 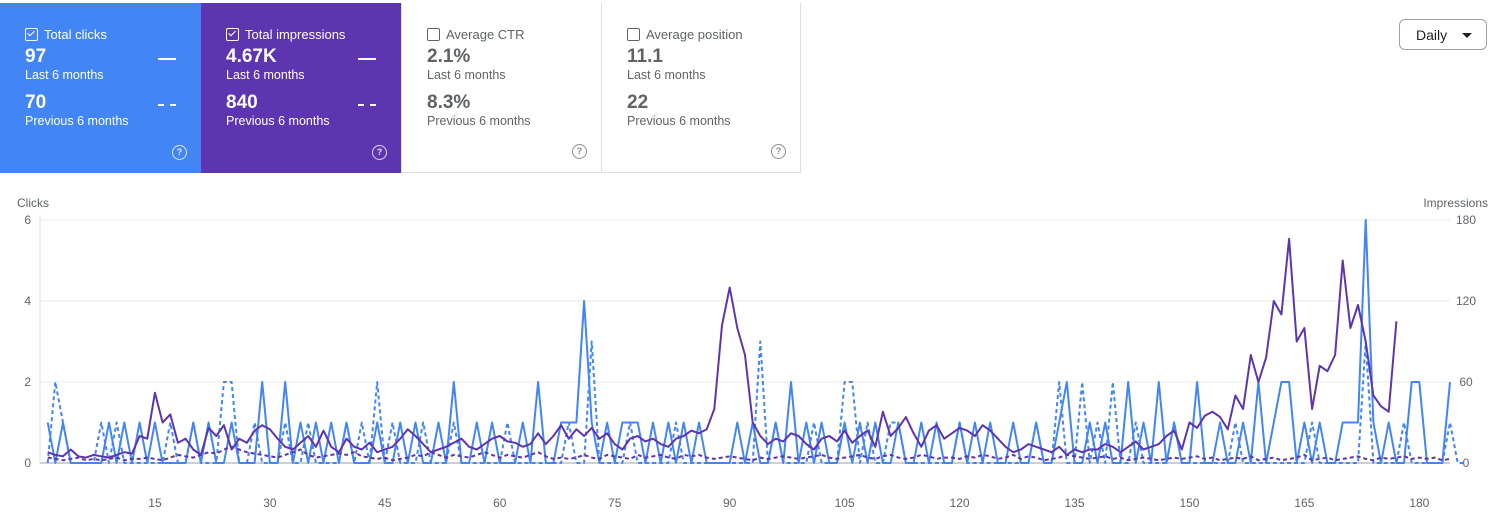 I want to click on granularity-dropdown: Daily, so click(x=1443, y=34).